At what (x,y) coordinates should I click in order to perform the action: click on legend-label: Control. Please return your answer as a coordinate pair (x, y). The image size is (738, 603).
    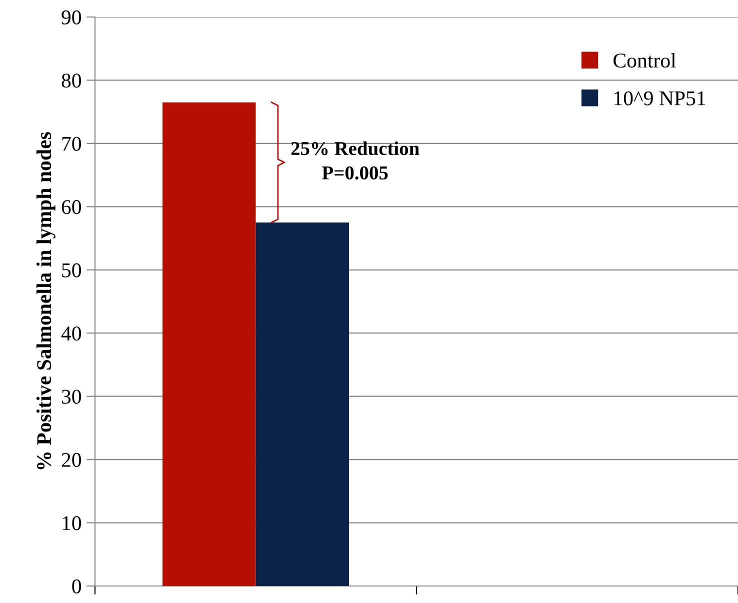
    Looking at the image, I should click on (645, 60).